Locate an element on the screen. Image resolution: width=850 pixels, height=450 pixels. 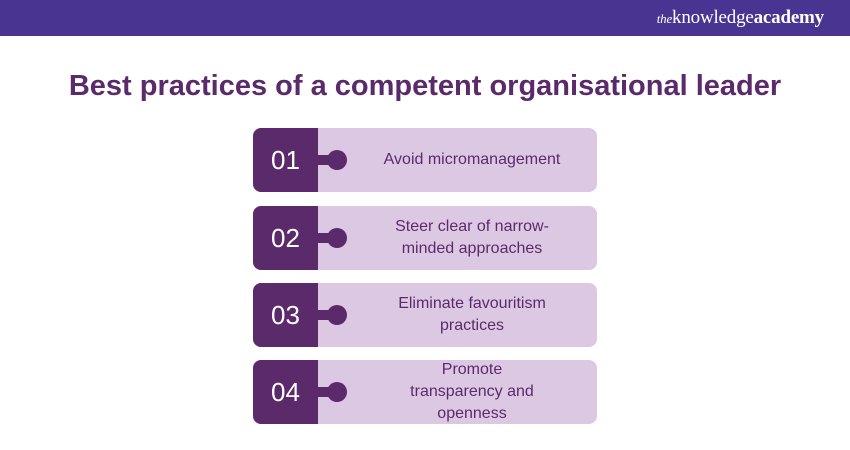
item-number: 01 is located at coordinates (285, 160).